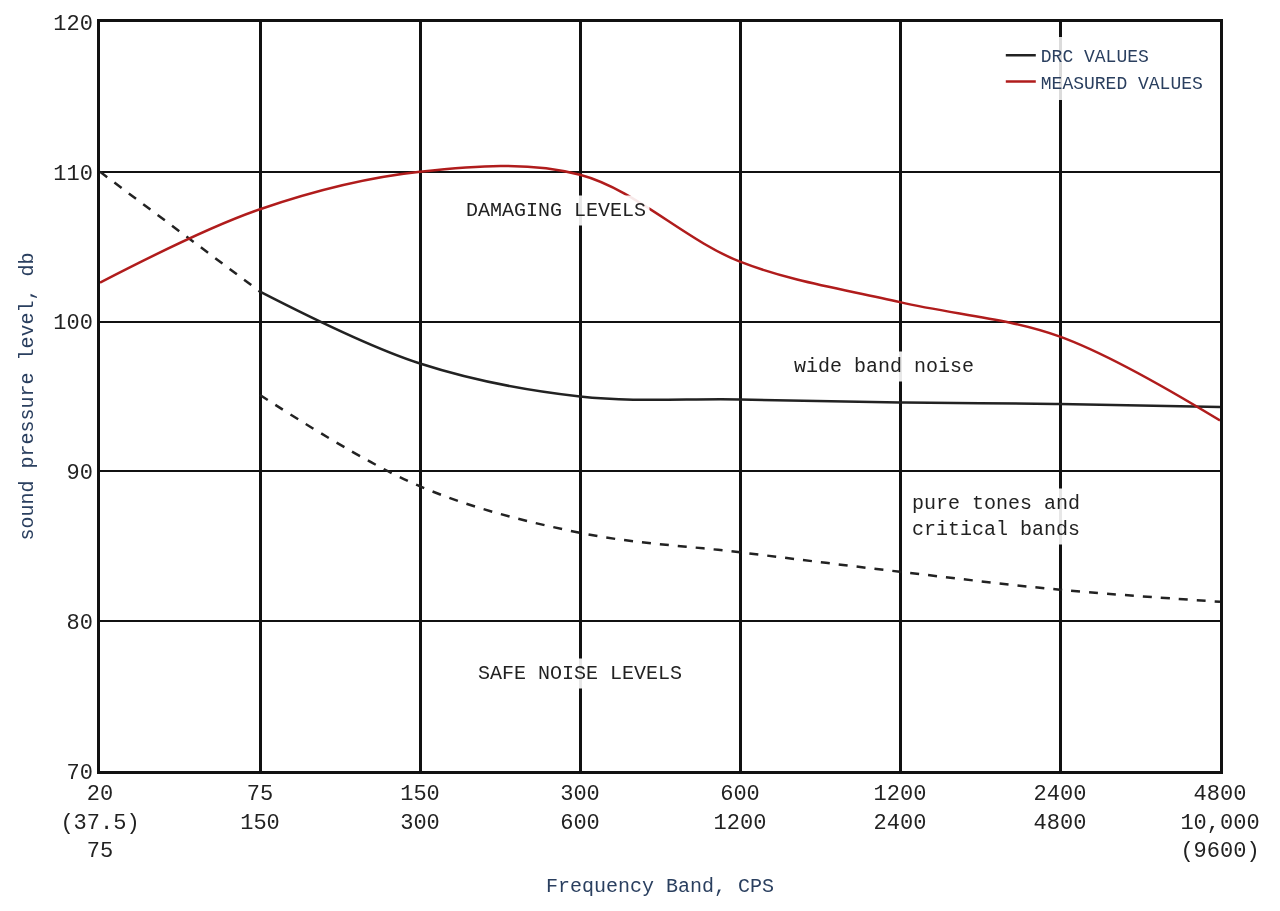  What do you see at coordinates (73, 24) in the screenshot?
I see `y-tick-label: 120` at bounding box center [73, 24].